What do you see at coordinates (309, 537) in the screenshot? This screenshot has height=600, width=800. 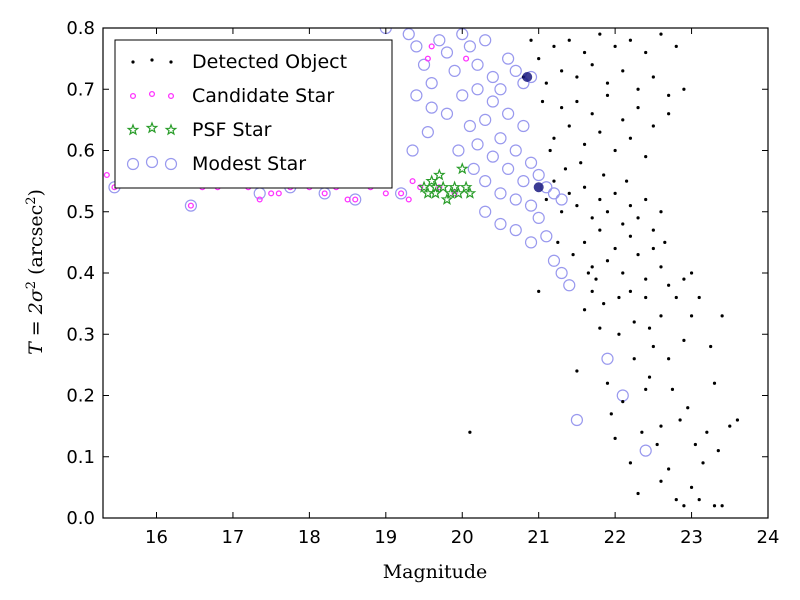 I see `x-tick-label: 18` at bounding box center [309, 537].